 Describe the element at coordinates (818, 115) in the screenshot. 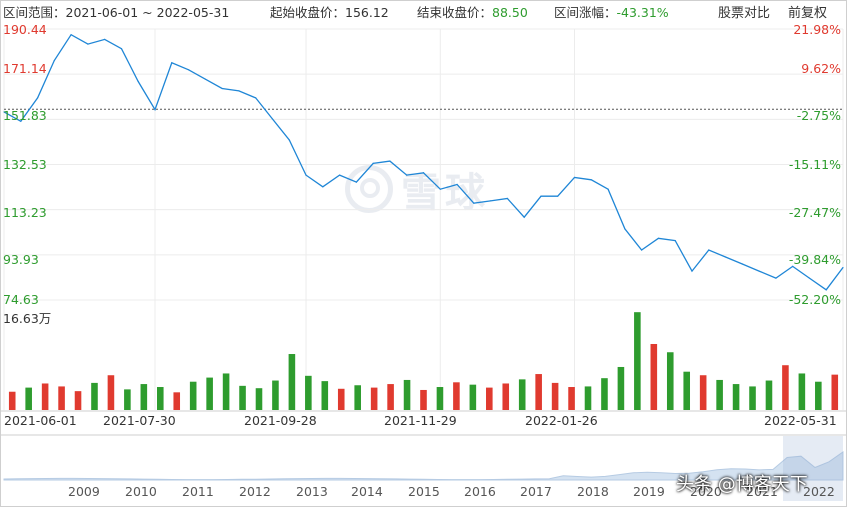

I see `y-tick-right-2: -2.75%` at that location.